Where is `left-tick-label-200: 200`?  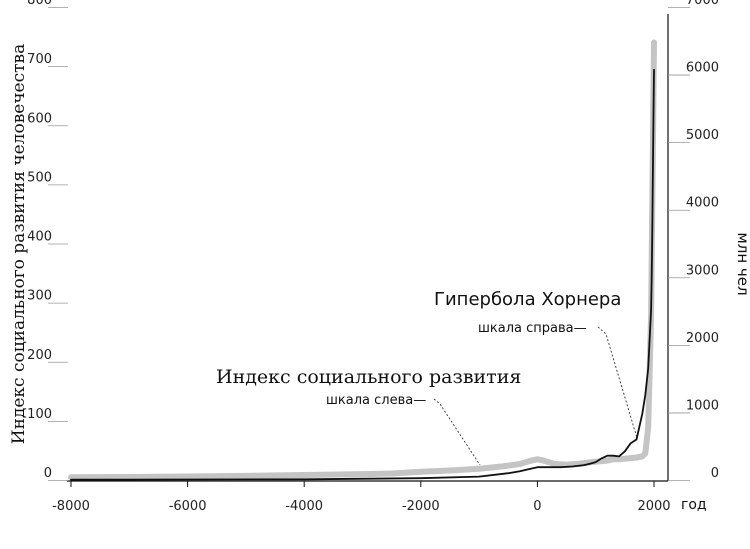 left-tick-label-200: 200 is located at coordinates (39, 355).